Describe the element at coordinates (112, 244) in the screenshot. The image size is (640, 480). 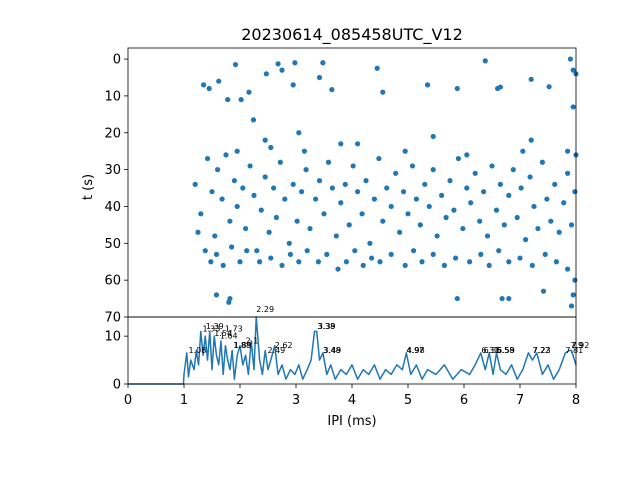
I see `scatter-y-tick-label: 50` at that location.